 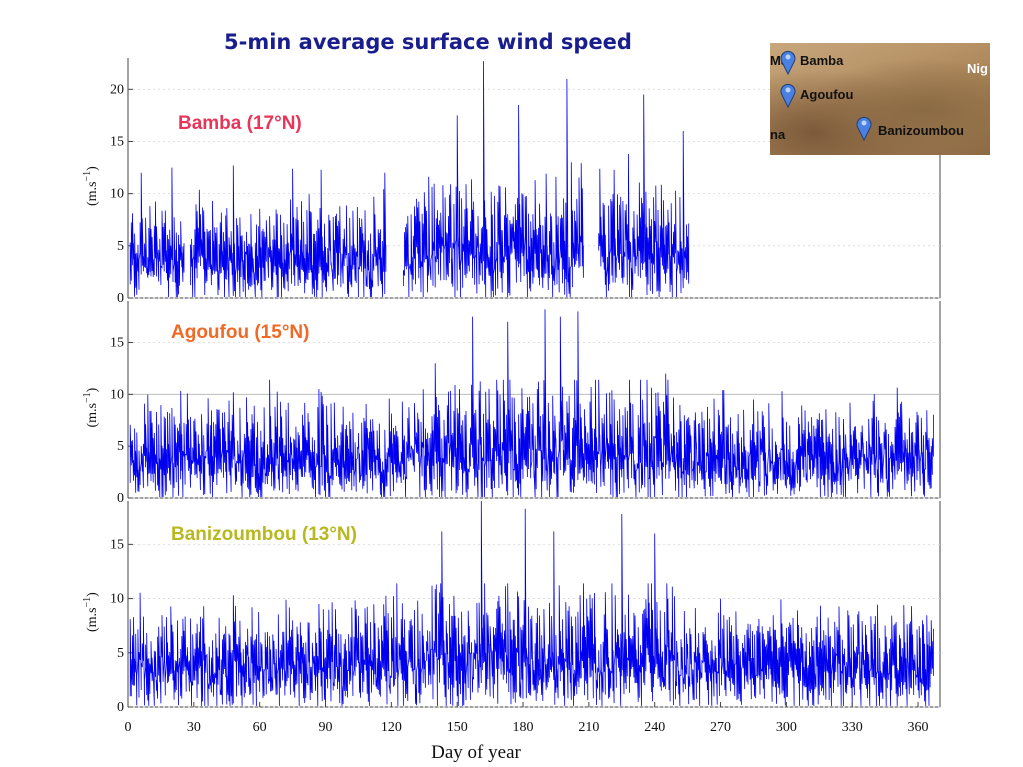 I want to click on chart-title: 5-min average surface wind speed, so click(x=428, y=42).